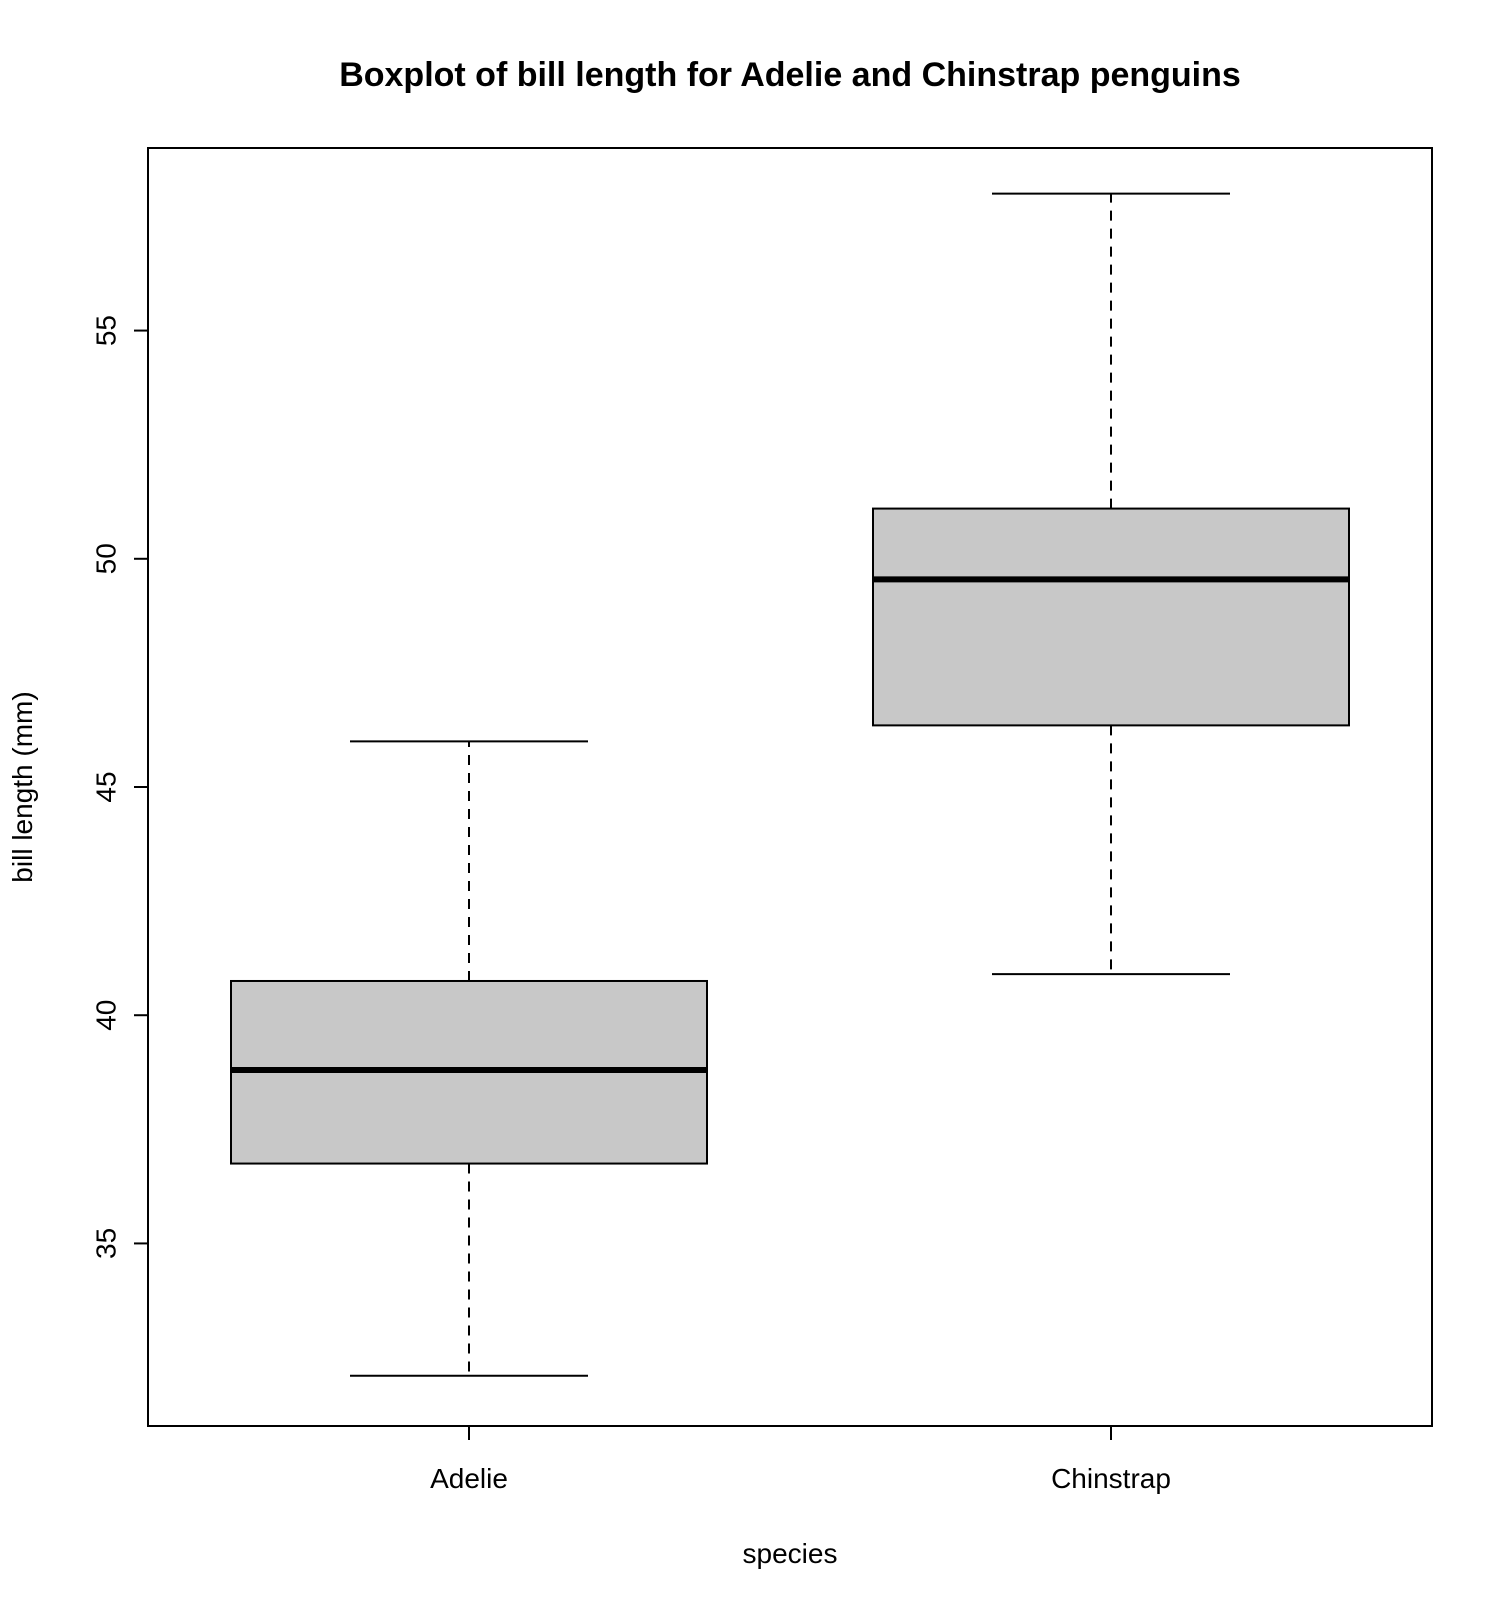 Image resolution: width=1500 pixels, height=1600 pixels. Describe the element at coordinates (800, 1460) in the screenshot. I see `x-axis: Adelie Chinstrap` at that location.